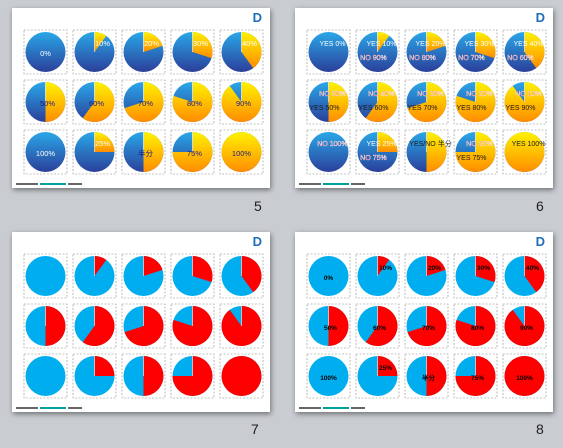 The width and height of the screenshot is (563, 448). I want to click on pie-chart: YES 100%, so click(525, 152).